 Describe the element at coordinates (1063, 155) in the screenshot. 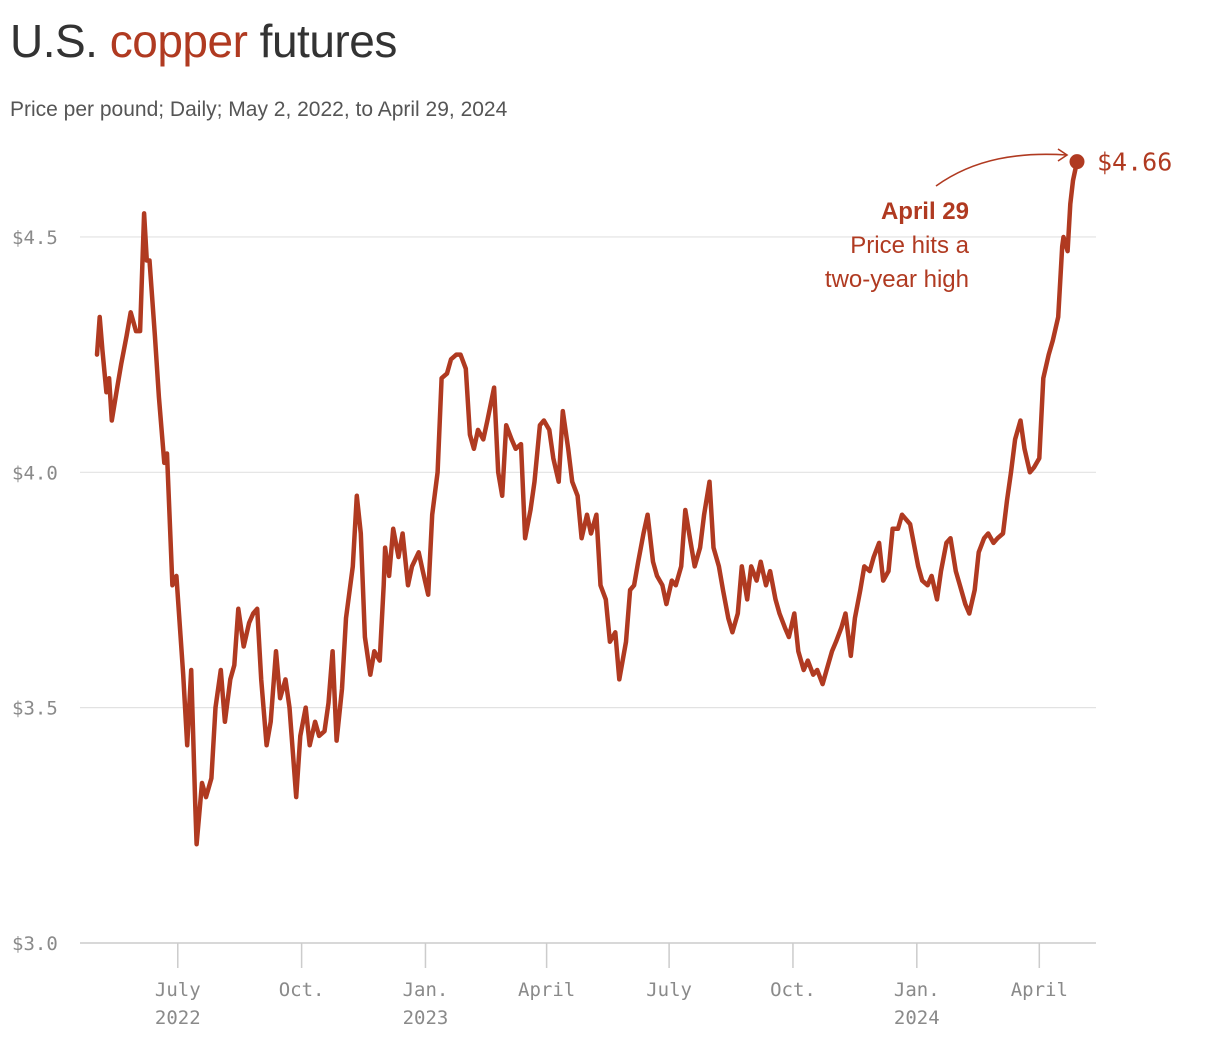

I see `annotation-arrow-head` at that location.